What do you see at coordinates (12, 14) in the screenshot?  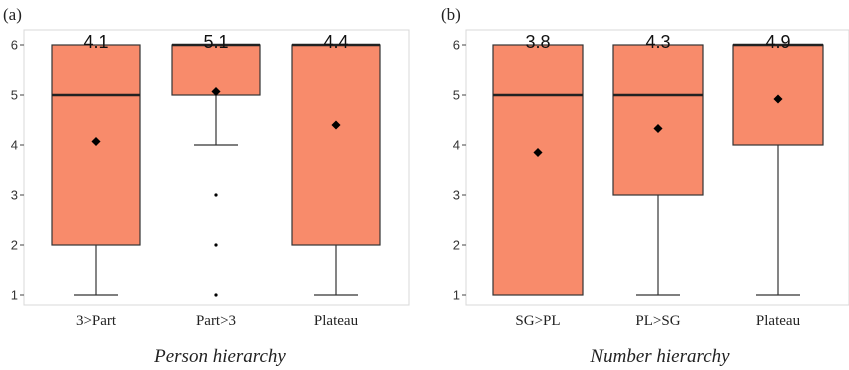 I see `panel-a-label: (a)` at bounding box center [12, 14].